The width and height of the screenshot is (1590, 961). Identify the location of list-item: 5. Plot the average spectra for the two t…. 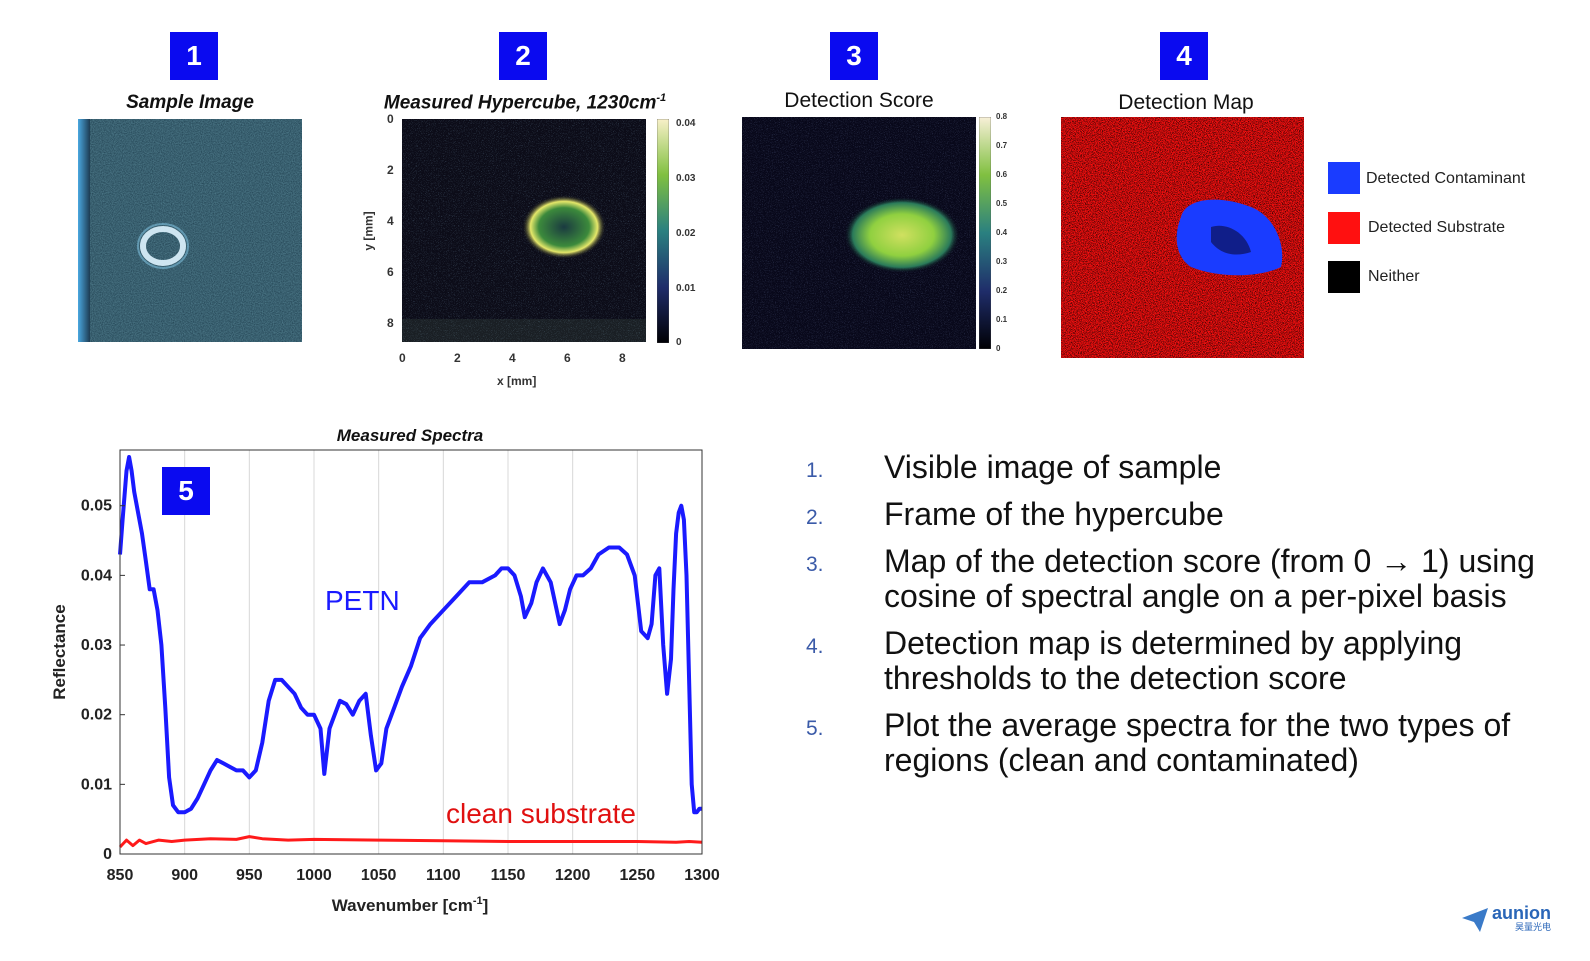
(1186, 743).